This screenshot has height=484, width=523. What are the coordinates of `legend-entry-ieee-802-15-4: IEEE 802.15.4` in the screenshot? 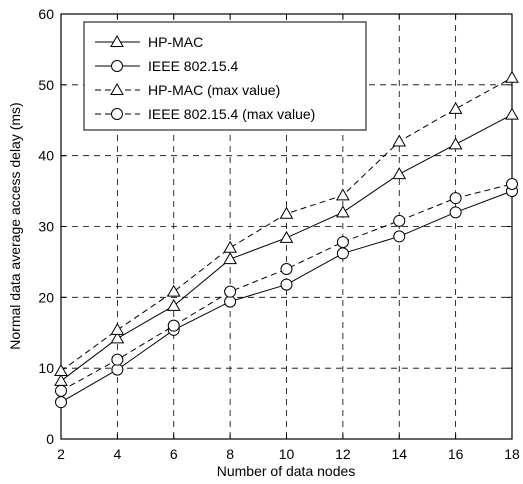 It's located at (167, 66).